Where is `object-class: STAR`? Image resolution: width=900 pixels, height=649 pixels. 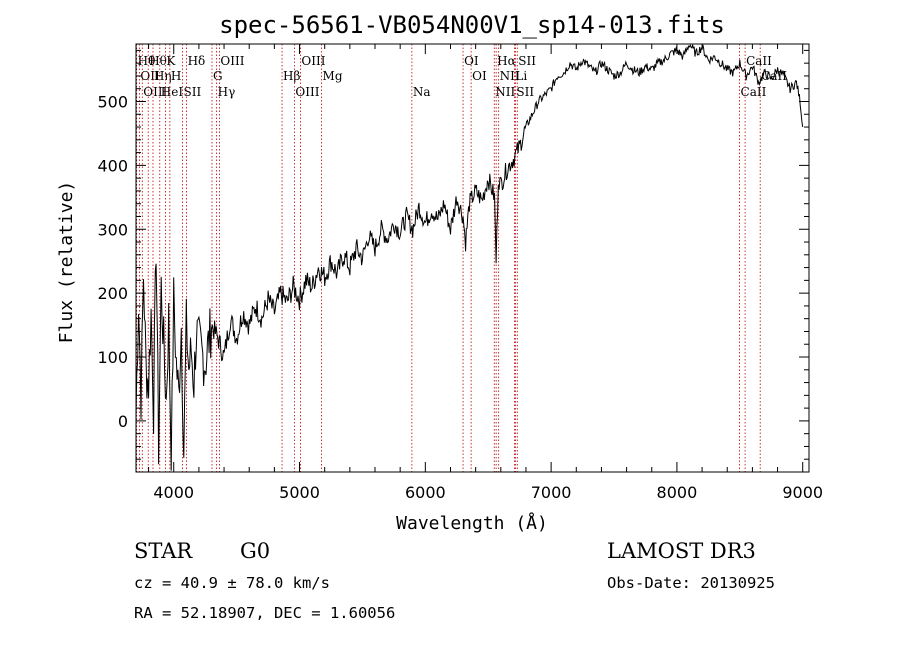
object-class: STAR is located at coordinates (163, 551).